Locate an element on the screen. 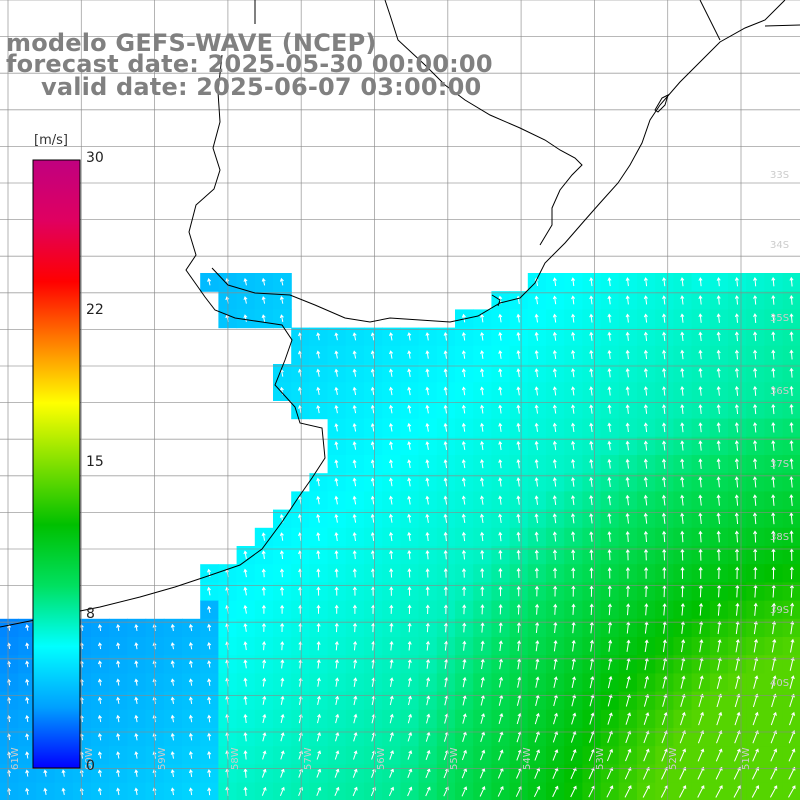 This screenshot has height=800, width=800. lat-label: 33S is located at coordinates (779, 175).